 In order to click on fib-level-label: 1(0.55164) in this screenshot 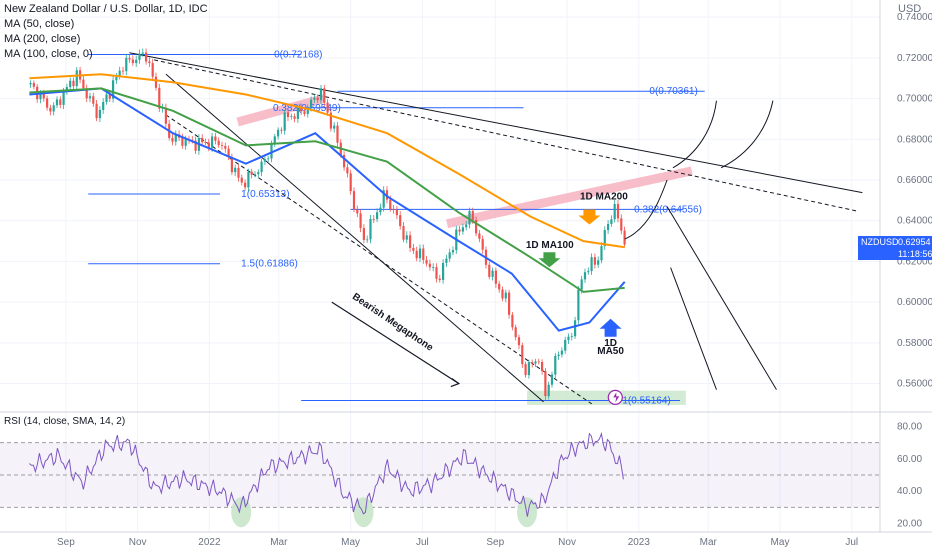, I will do `click(646, 401)`.